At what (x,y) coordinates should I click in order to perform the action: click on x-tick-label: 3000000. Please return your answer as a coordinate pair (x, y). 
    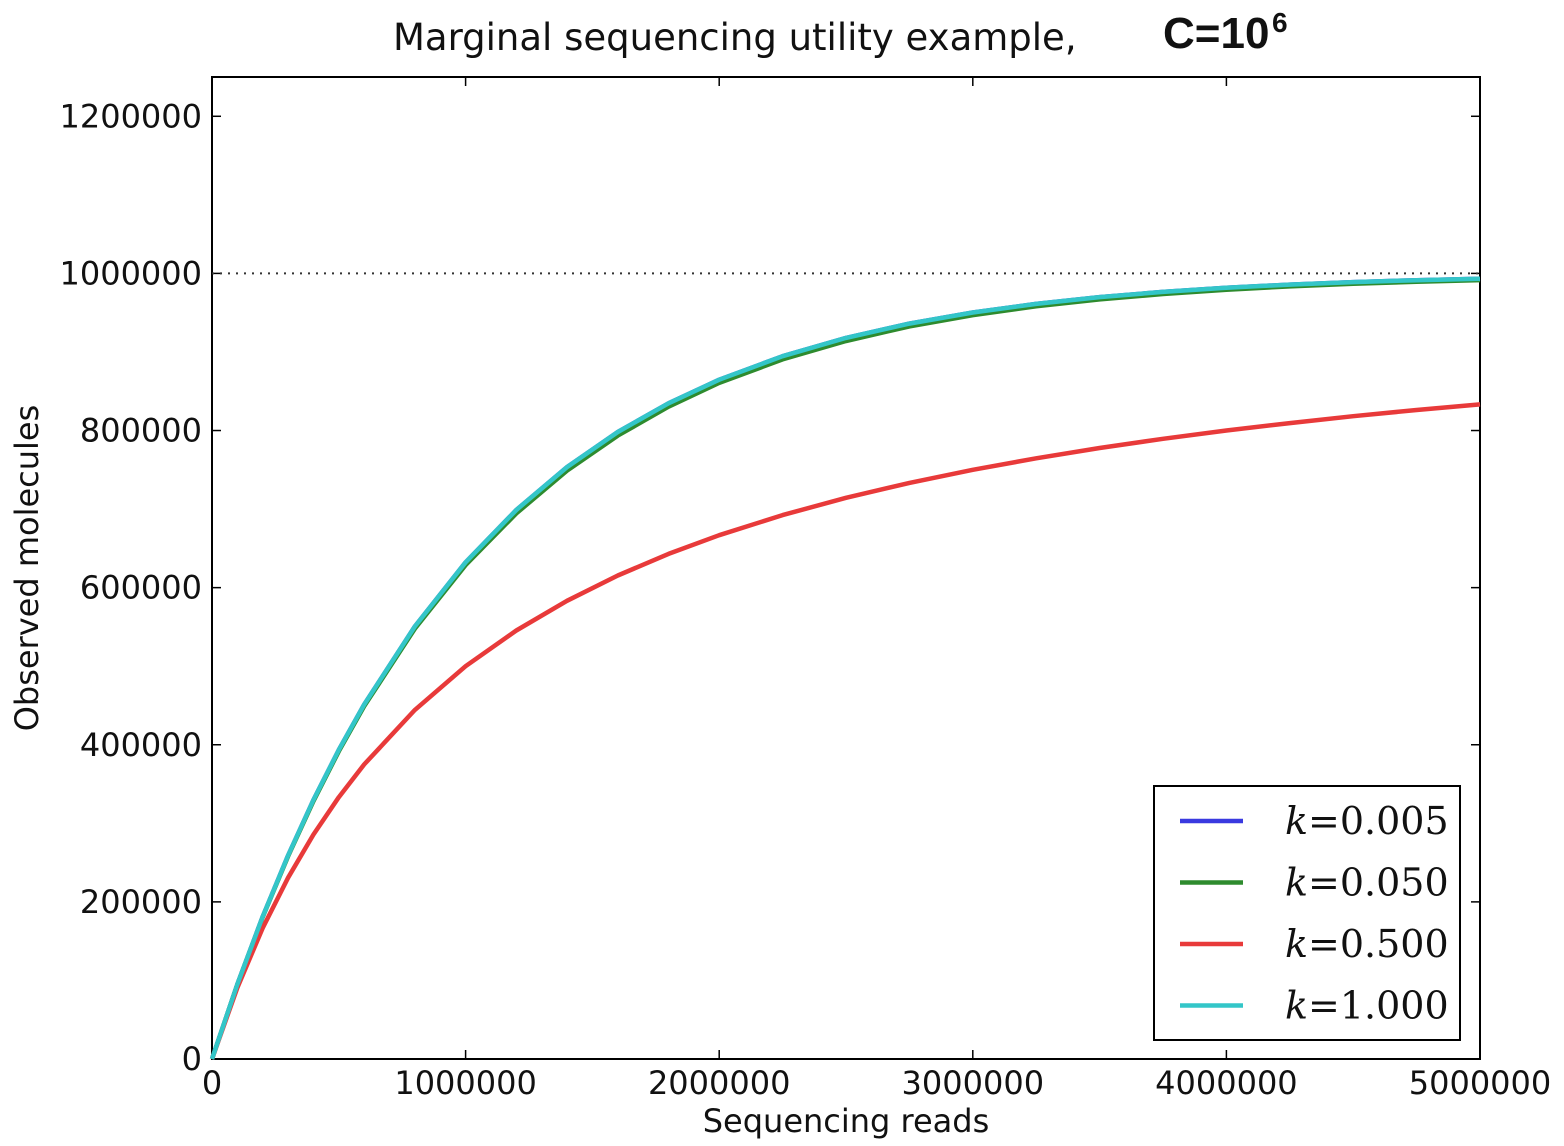
    Looking at the image, I should click on (973, 1083).